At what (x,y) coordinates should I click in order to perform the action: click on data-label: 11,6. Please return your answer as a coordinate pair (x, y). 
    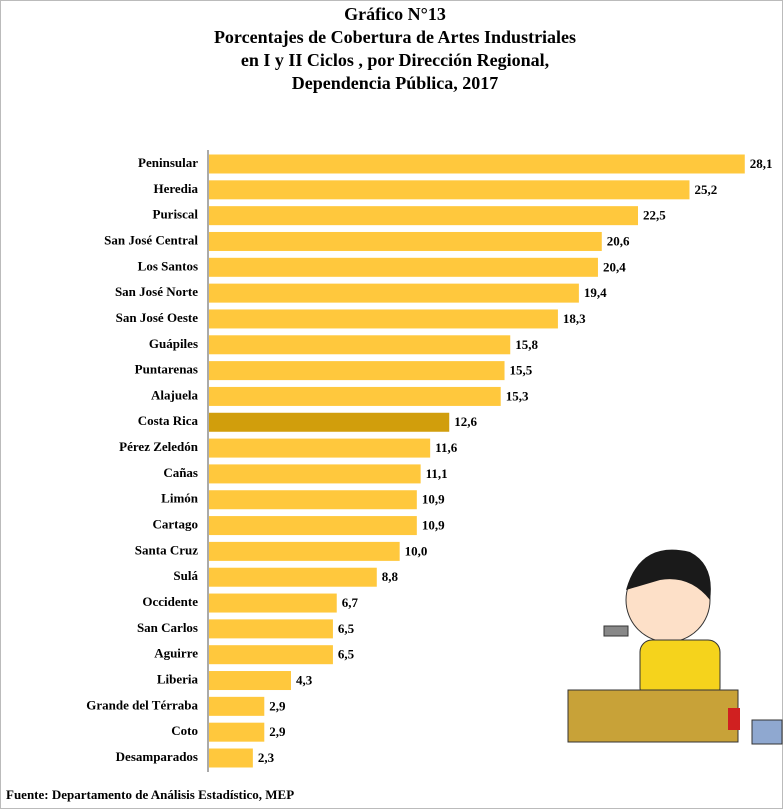
    Looking at the image, I should click on (446, 447).